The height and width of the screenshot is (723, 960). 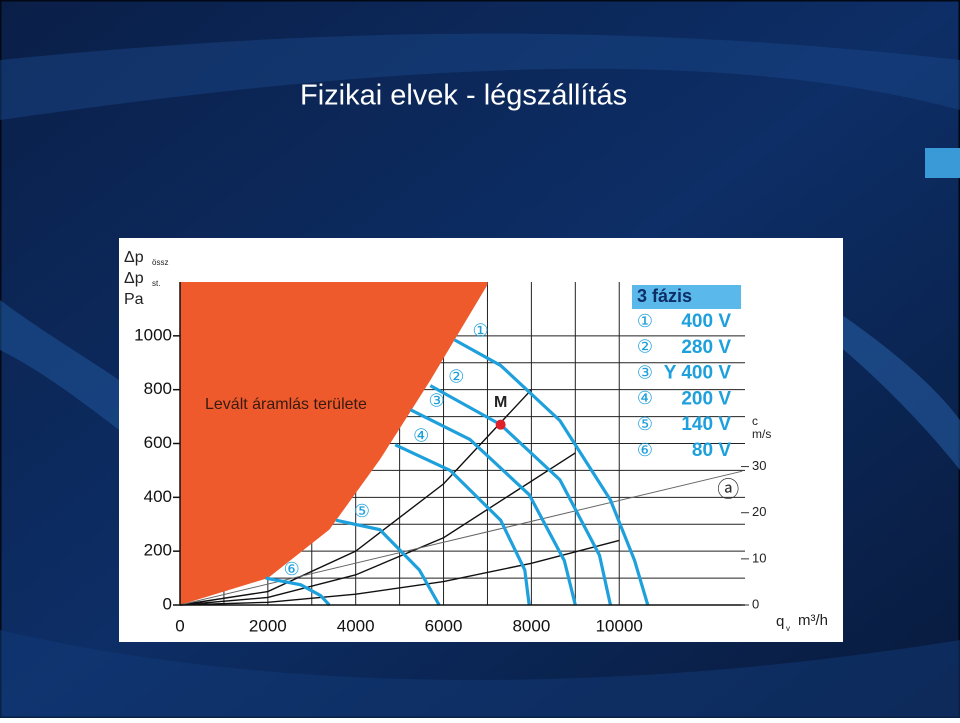 What do you see at coordinates (158, 550) in the screenshot?
I see `y-tick-label: 200` at bounding box center [158, 550].